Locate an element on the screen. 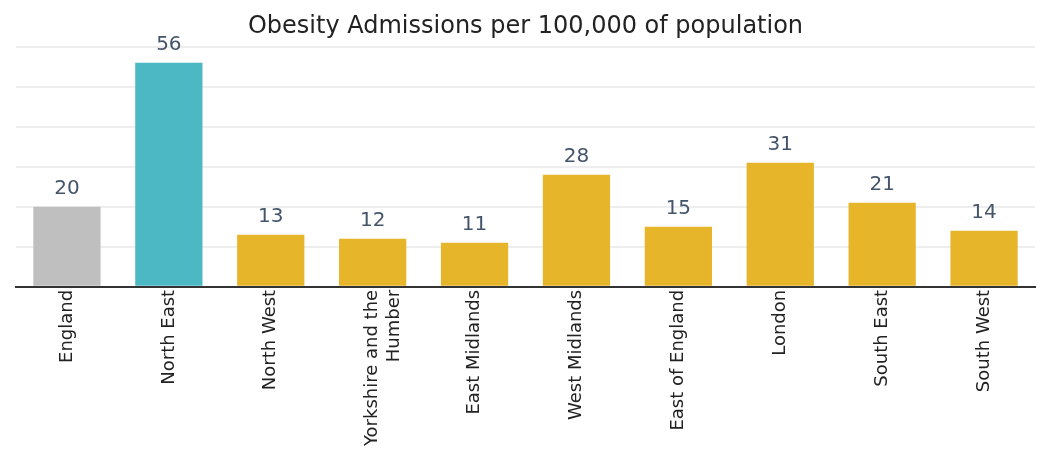 The width and height of the screenshot is (1047, 457). x-tick-label: England is located at coordinates (65, 326).